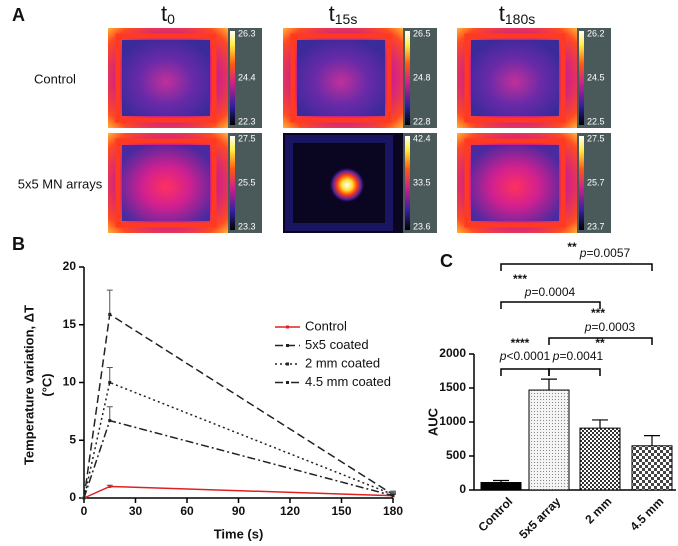 Image resolution: width=678 pixels, height=546 pixels. I want to click on colorbar-label: 26.3, so click(247, 33).